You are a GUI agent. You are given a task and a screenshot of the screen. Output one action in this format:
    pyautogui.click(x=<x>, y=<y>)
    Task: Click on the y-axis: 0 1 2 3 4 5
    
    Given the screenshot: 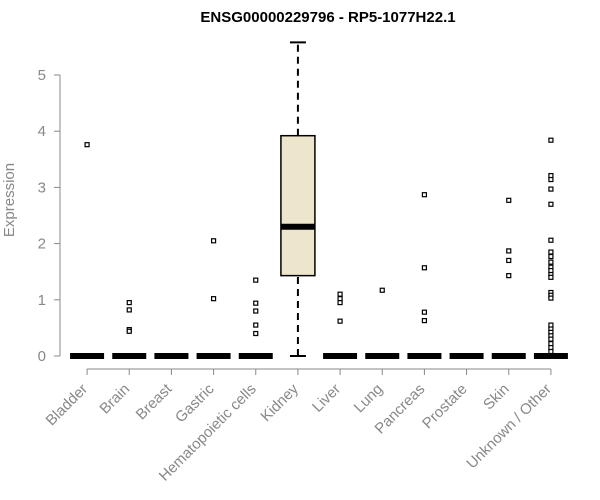 What is the action you would take?
    pyautogui.click(x=49, y=216)
    